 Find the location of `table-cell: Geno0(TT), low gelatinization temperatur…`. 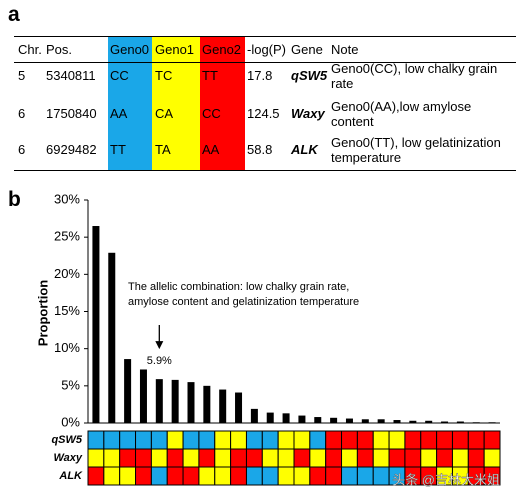

table-cell: Geno0(TT), low gelatinization temperatur… is located at coordinates (416, 150).